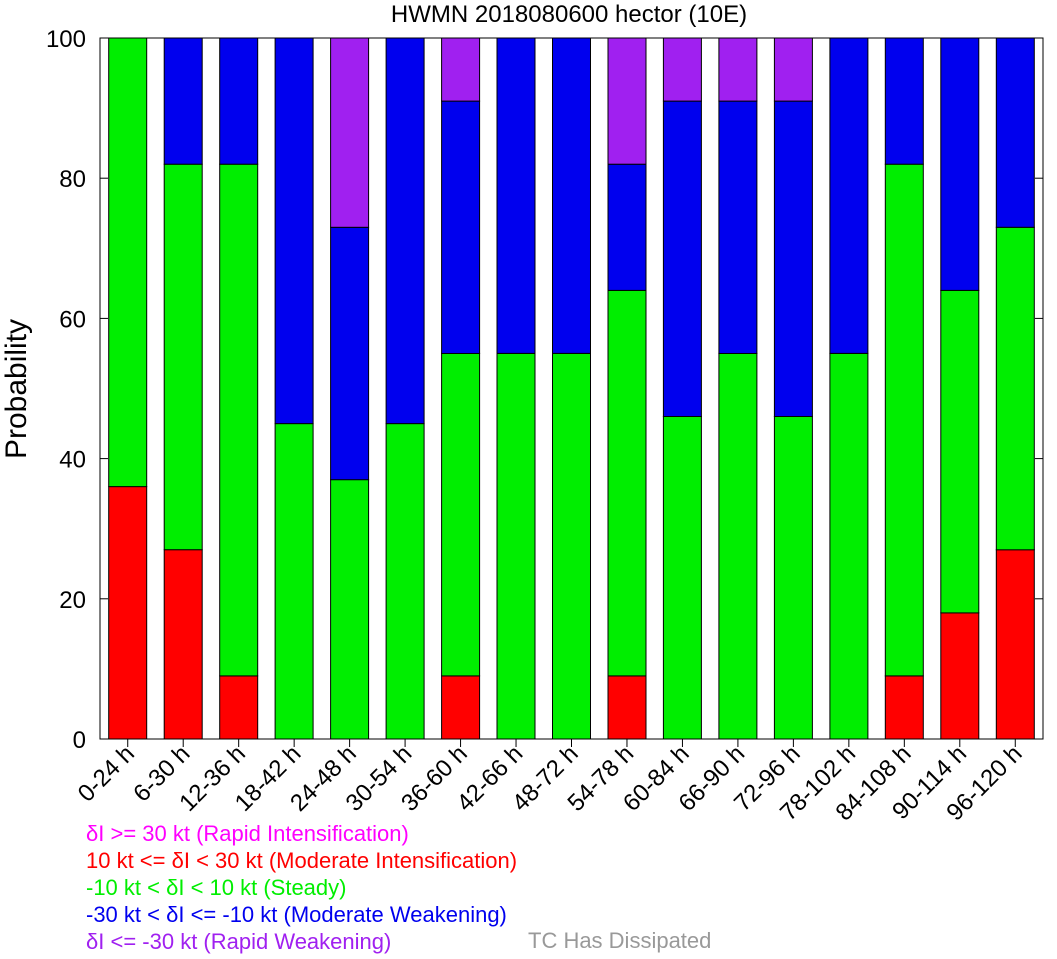 This screenshot has height=959, width=1057. I want to click on bar-segment-60-84h-s2, so click(682, 258).